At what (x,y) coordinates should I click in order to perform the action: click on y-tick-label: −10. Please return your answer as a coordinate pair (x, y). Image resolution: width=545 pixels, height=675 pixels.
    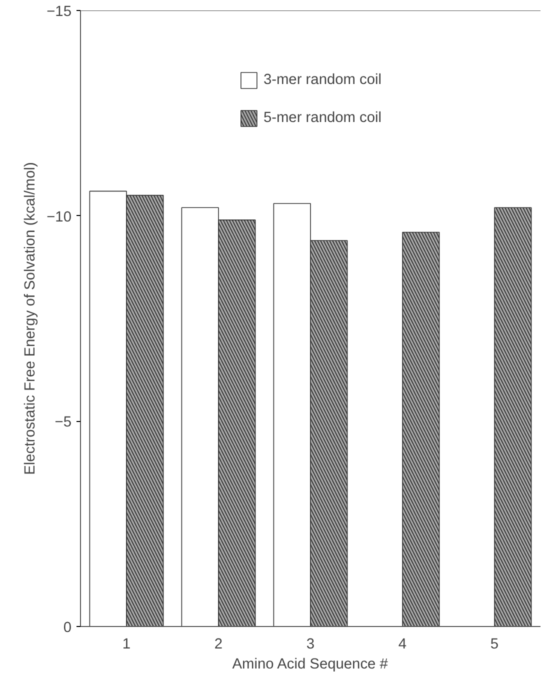
    Looking at the image, I should click on (59, 217).